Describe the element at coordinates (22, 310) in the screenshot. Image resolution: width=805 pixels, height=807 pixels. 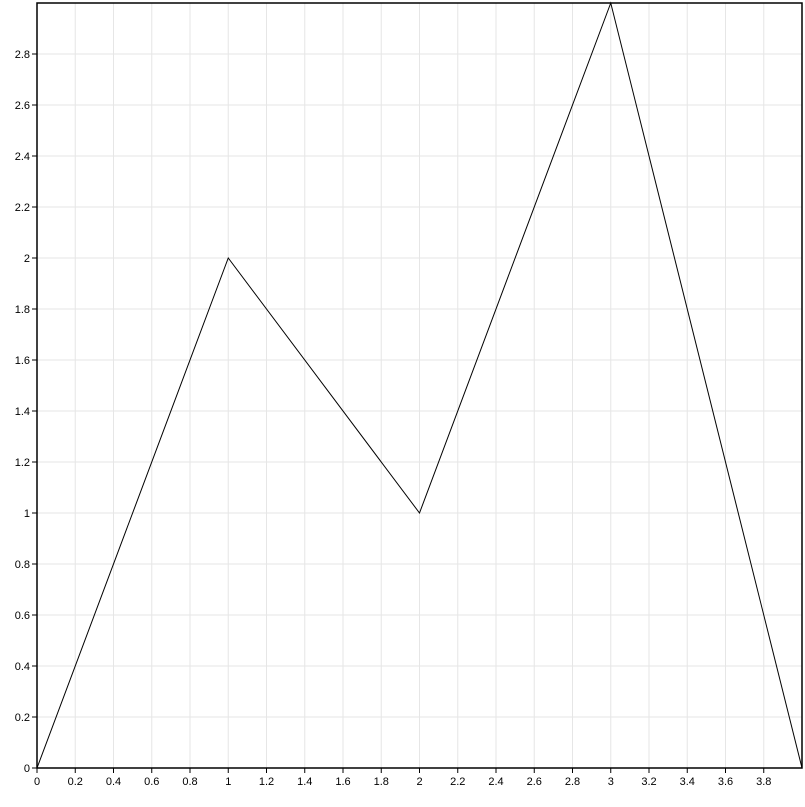
I see `y-tick-label: 1.8` at that location.